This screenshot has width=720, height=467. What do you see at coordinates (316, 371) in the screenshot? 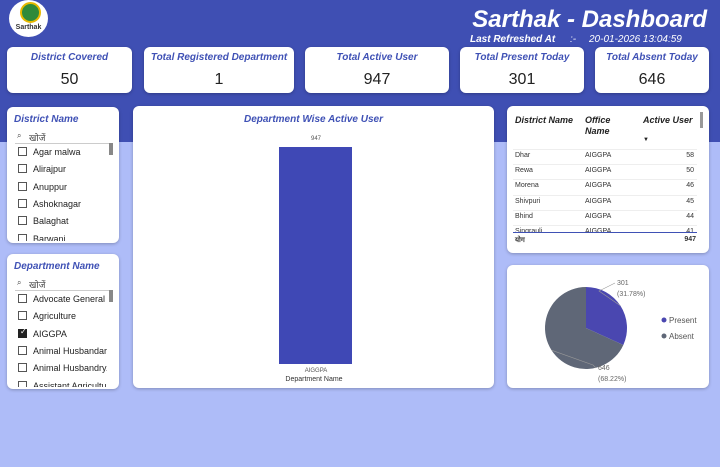
I see `x-tick-label: AIGGPA` at bounding box center [316, 371].